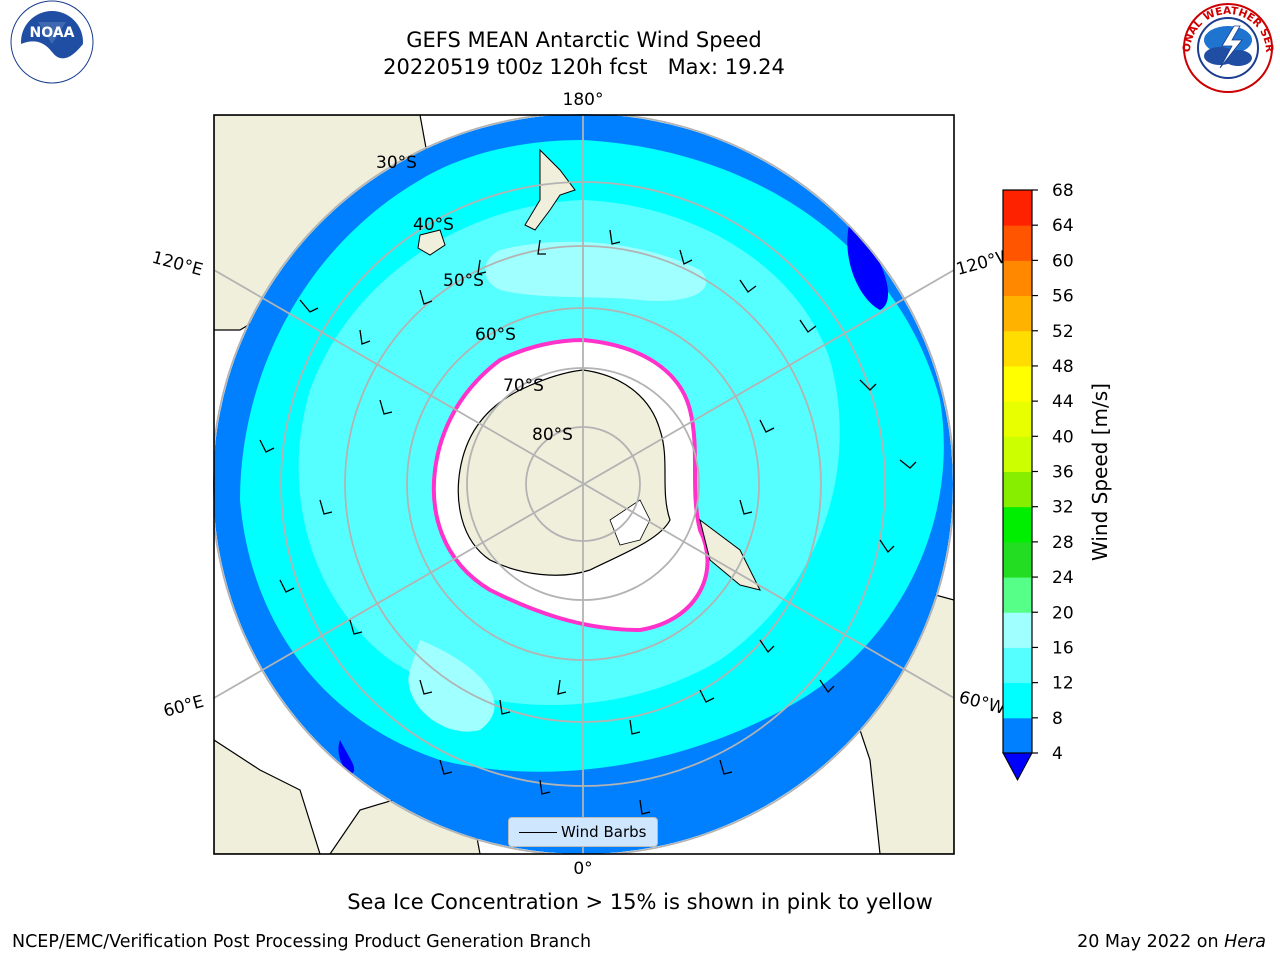 This screenshot has height=960, width=1280. I want to click on colorbar-tick-label: 64, so click(1063, 226).